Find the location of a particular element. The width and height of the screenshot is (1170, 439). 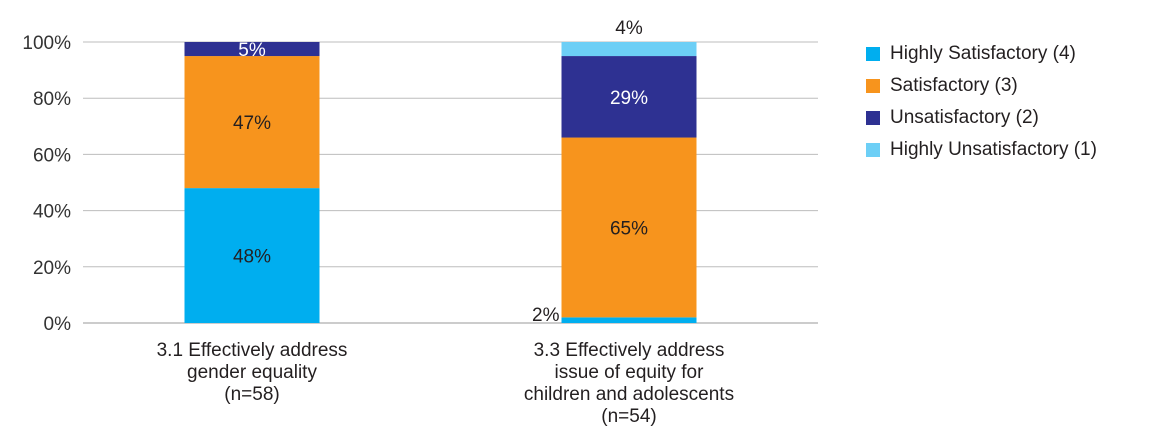

y-tick-label: 100% is located at coordinates (46, 43).